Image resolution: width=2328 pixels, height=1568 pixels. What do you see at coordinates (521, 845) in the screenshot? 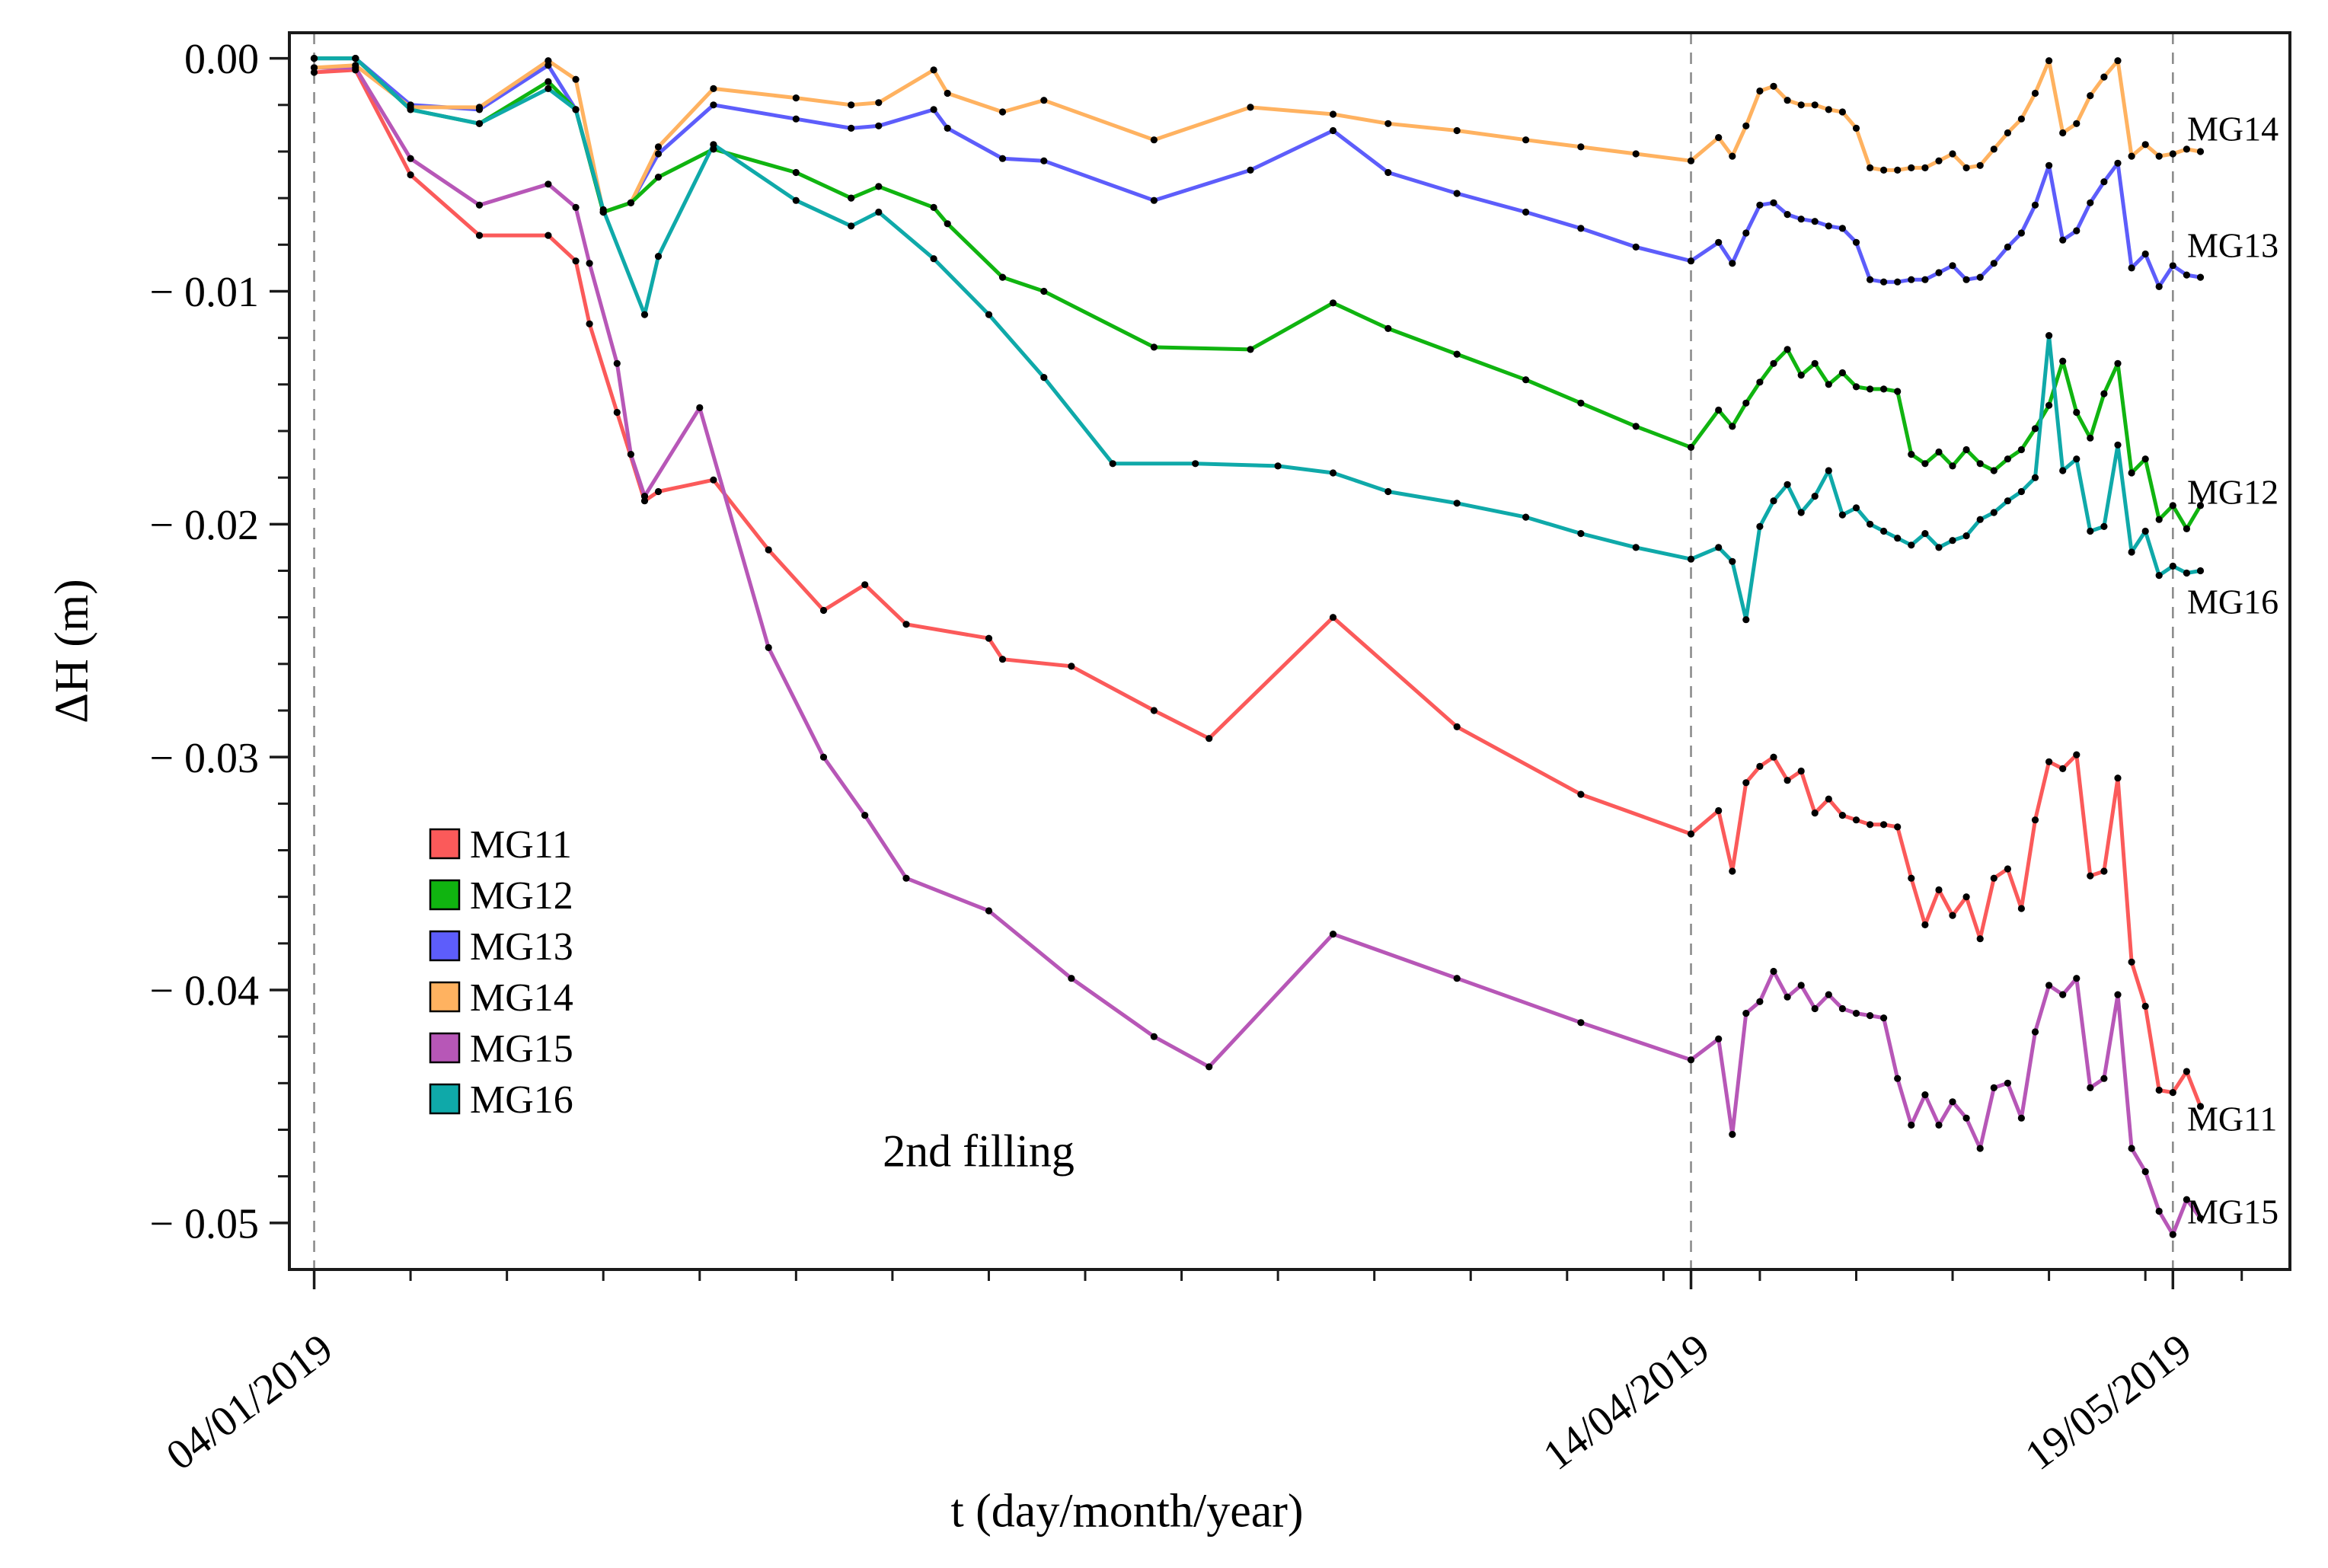
I see `legend-label-MG11: MG11` at bounding box center [521, 845].